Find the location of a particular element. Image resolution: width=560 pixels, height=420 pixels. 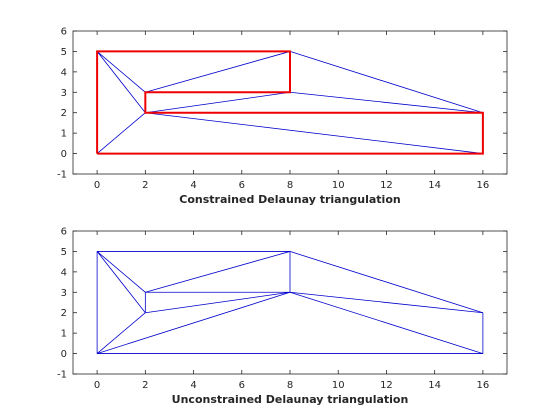

x-axis-title: Constrained Delaunay triangulation is located at coordinates (289, 199).